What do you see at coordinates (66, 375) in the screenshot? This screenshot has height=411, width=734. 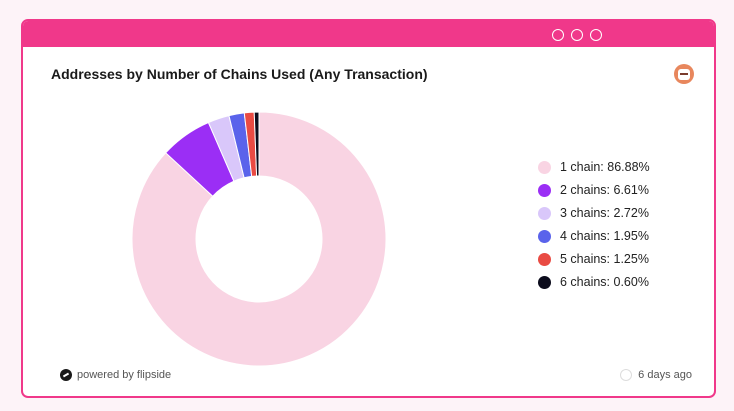 I see `flipside-logo-icon` at bounding box center [66, 375].